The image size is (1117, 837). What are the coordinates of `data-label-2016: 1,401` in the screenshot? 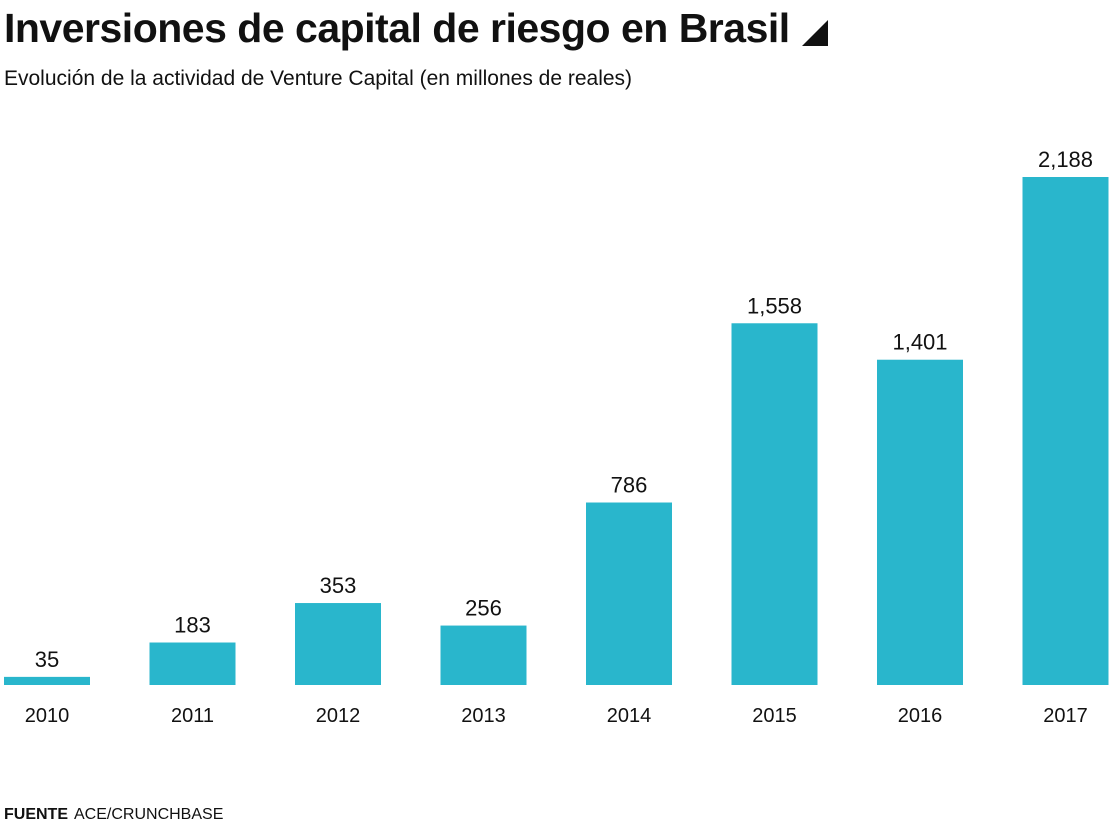 It's located at (919, 342).